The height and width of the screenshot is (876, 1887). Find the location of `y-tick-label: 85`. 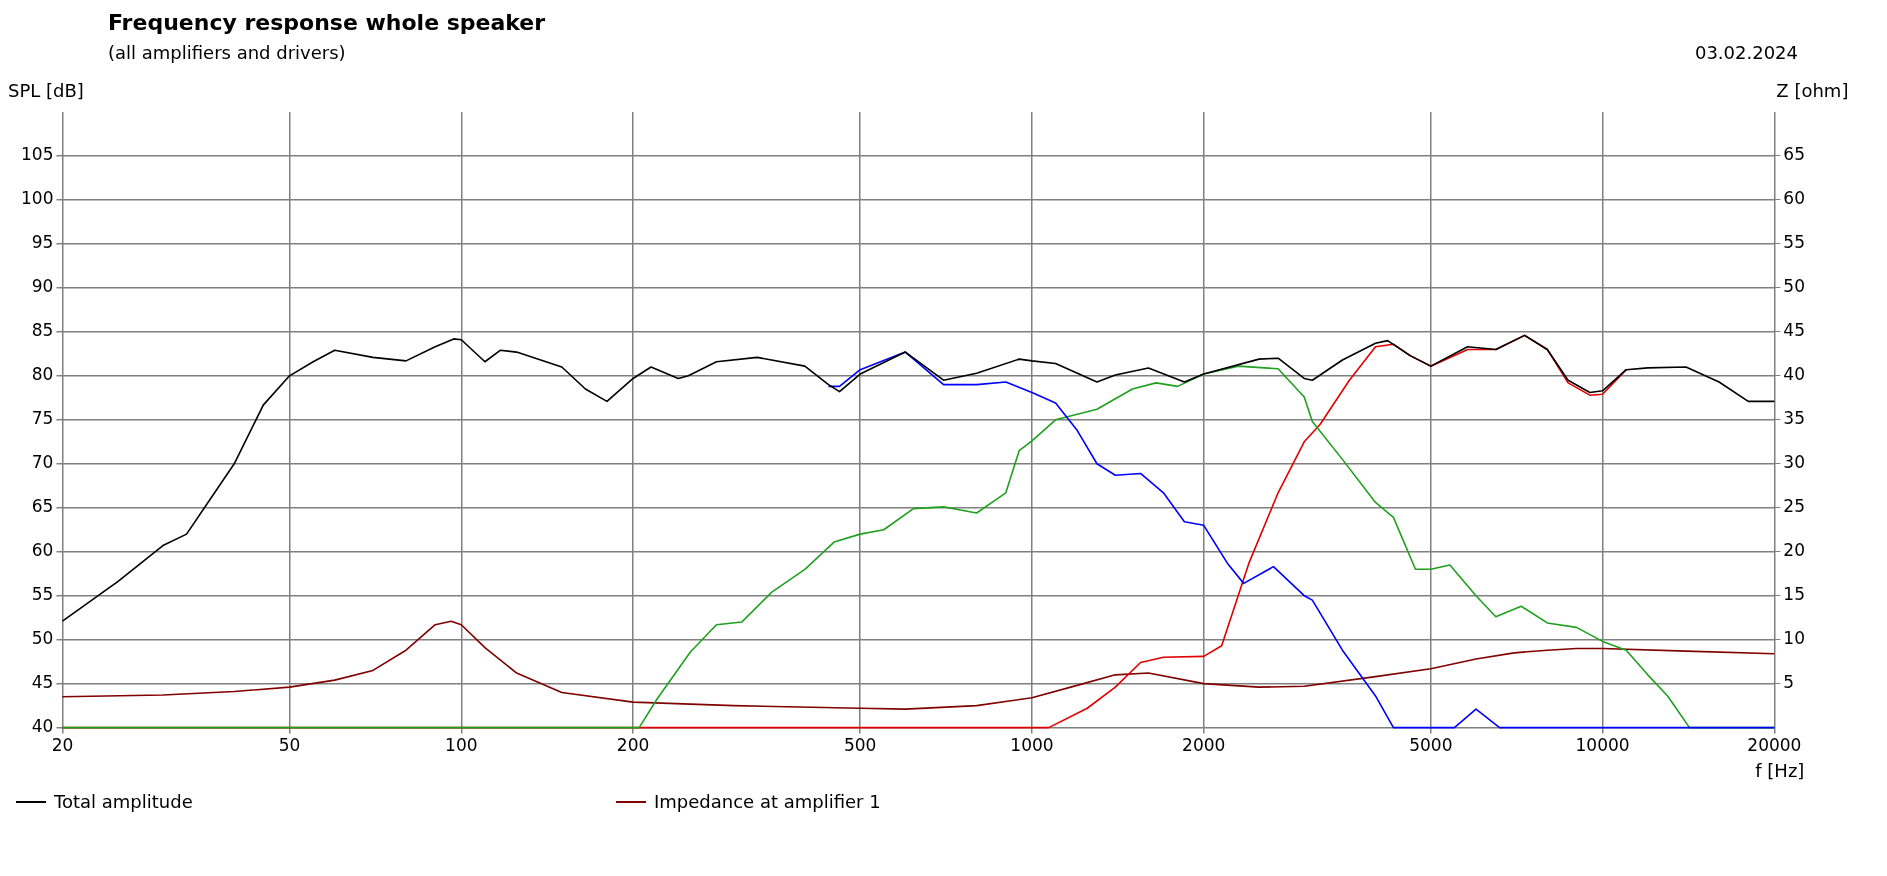

y-tick-label: 85 is located at coordinates (42, 330).